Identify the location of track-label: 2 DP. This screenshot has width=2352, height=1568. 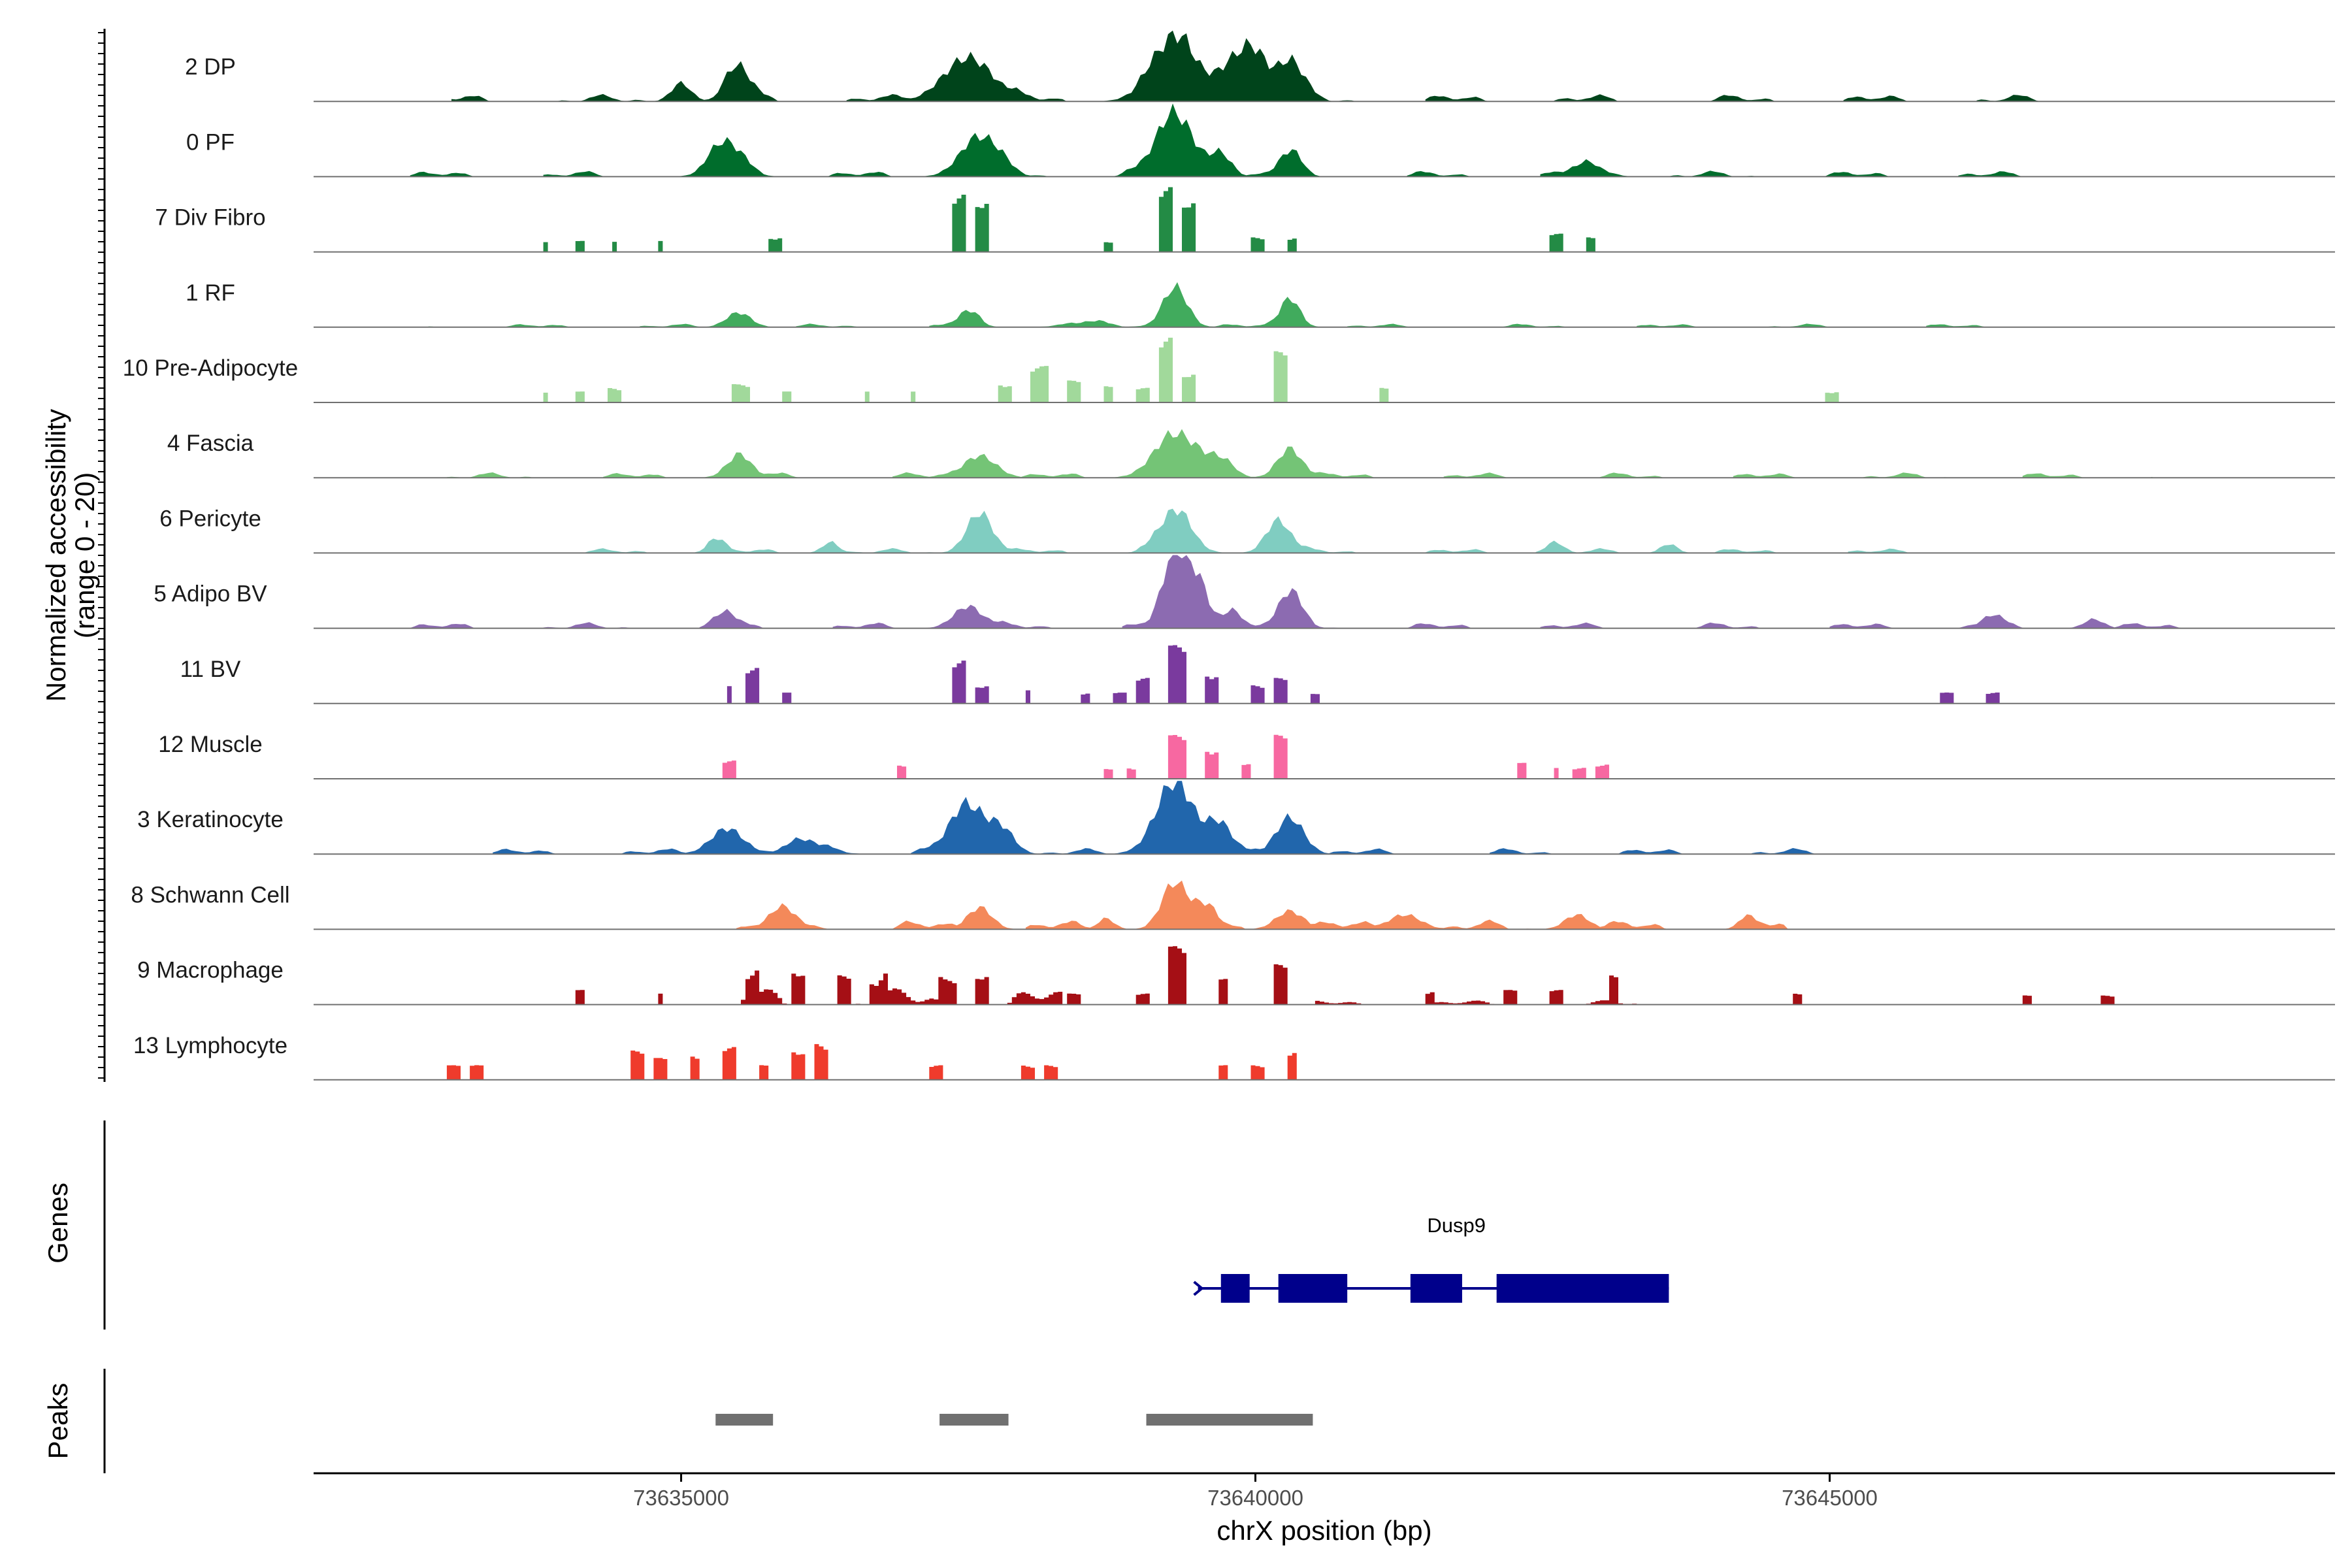
(210, 67).